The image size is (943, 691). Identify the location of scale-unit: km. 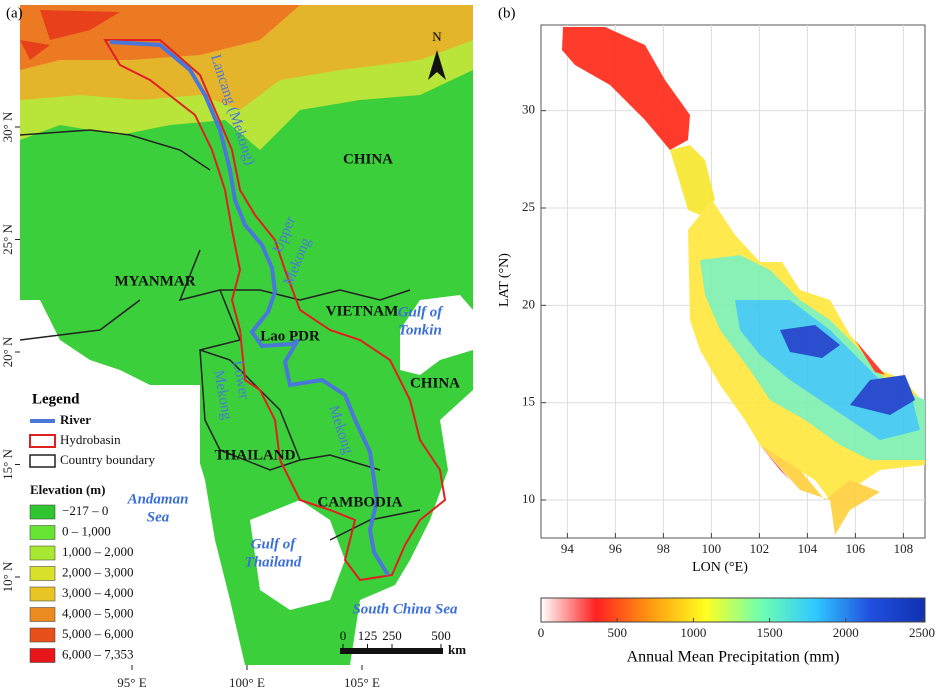
(457, 649).